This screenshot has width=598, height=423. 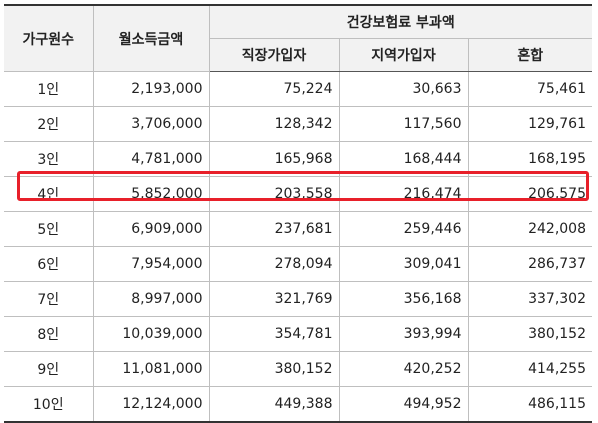 I want to click on cell-mixed: 380,152, so click(x=529, y=334).